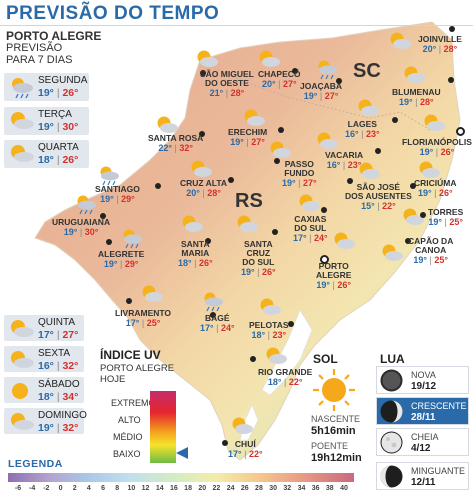 The image size is (473, 500). I want to click on city-label-vacaria: VACARIA 16° | 23°, so click(344, 160).